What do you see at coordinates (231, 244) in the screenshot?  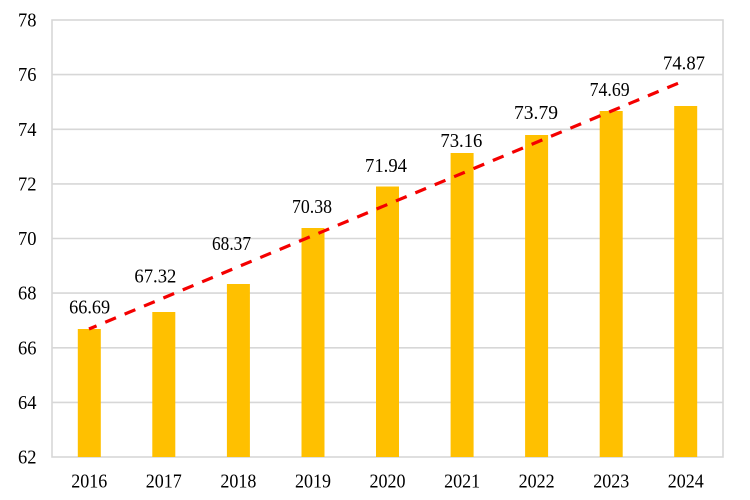 I see `svg-text: 68.37` at bounding box center [231, 244].